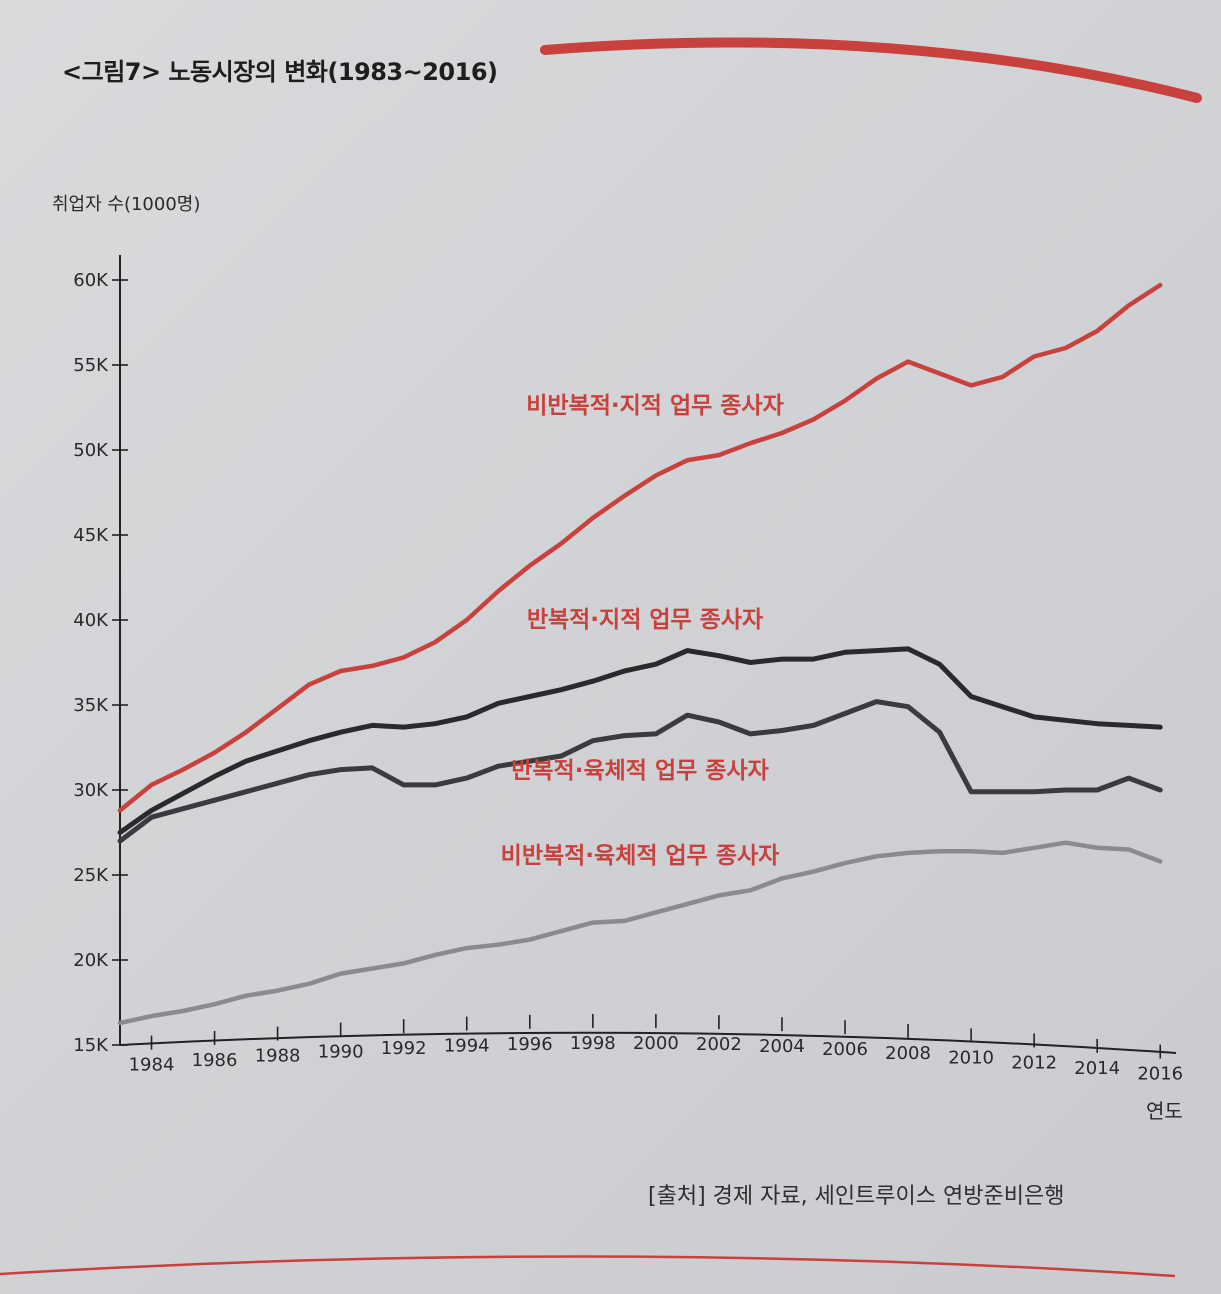 This screenshot has height=1294, width=1221. What do you see at coordinates (856, 1196) in the screenshot?
I see `source-note: [출처] 경제 자료, 세인트루이스 연방준비은행` at bounding box center [856, 1196].